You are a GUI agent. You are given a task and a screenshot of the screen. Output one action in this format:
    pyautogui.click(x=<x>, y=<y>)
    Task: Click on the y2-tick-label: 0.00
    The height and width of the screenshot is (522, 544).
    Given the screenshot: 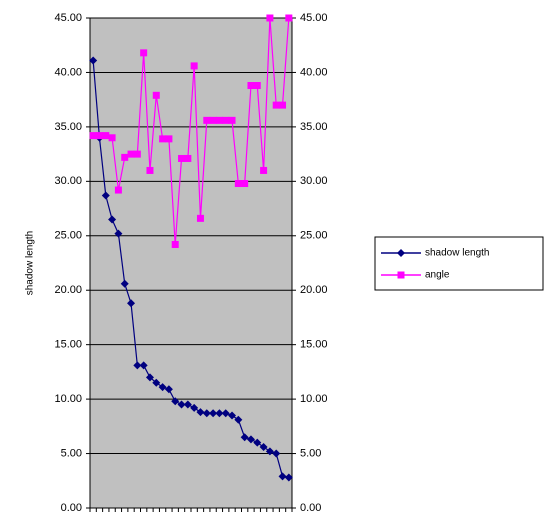 What is the action you would take?
    pyautogui.click(x=310, y=508)
    